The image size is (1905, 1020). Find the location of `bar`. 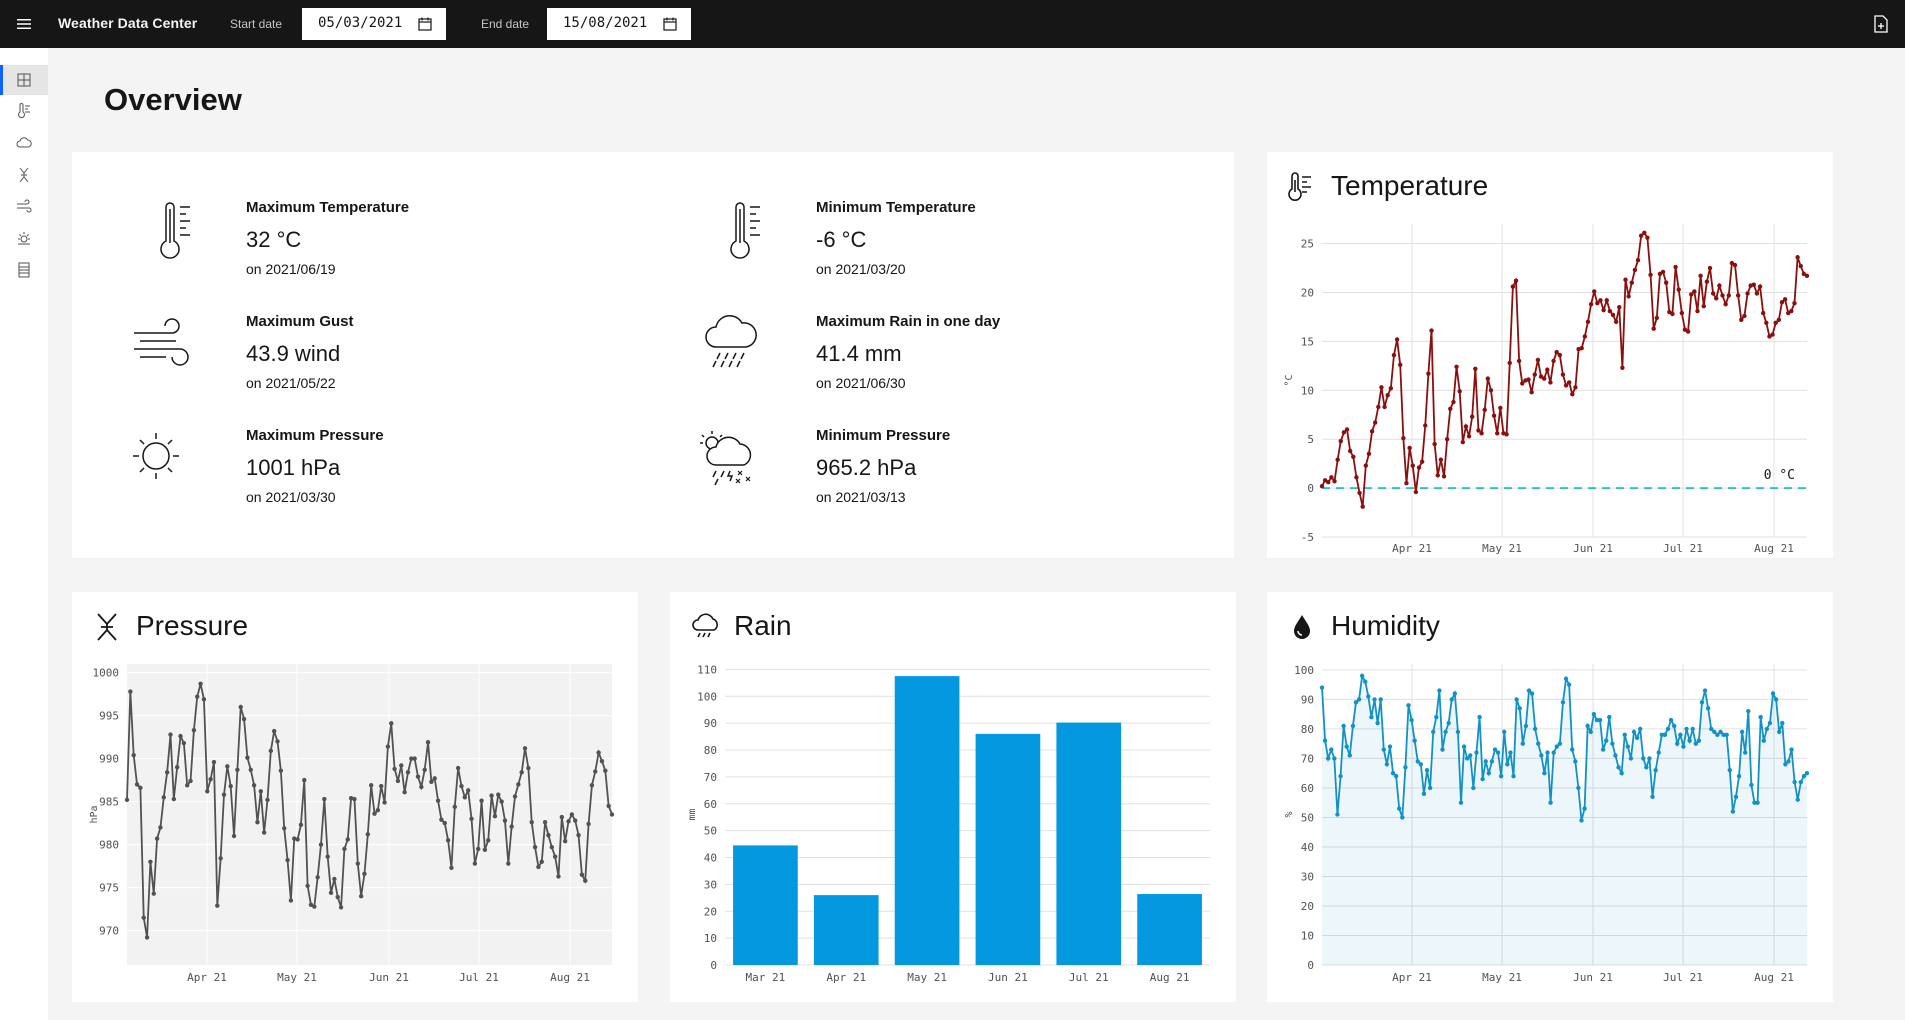

bar is located at coordinates (1008, 849).